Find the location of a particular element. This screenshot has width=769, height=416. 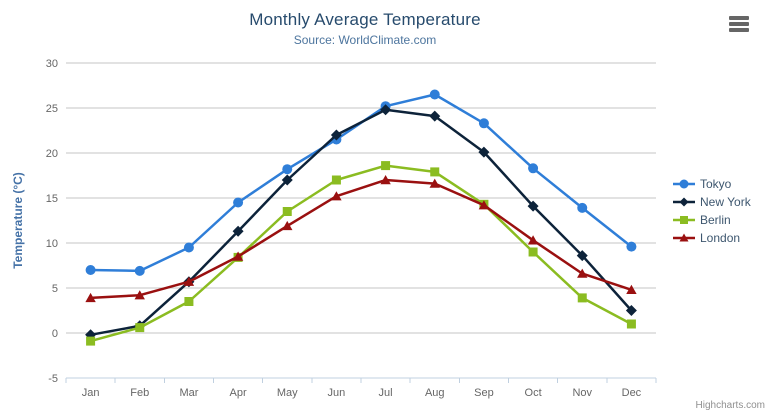

legend-circle-icon is located at coordinates (684, 184).